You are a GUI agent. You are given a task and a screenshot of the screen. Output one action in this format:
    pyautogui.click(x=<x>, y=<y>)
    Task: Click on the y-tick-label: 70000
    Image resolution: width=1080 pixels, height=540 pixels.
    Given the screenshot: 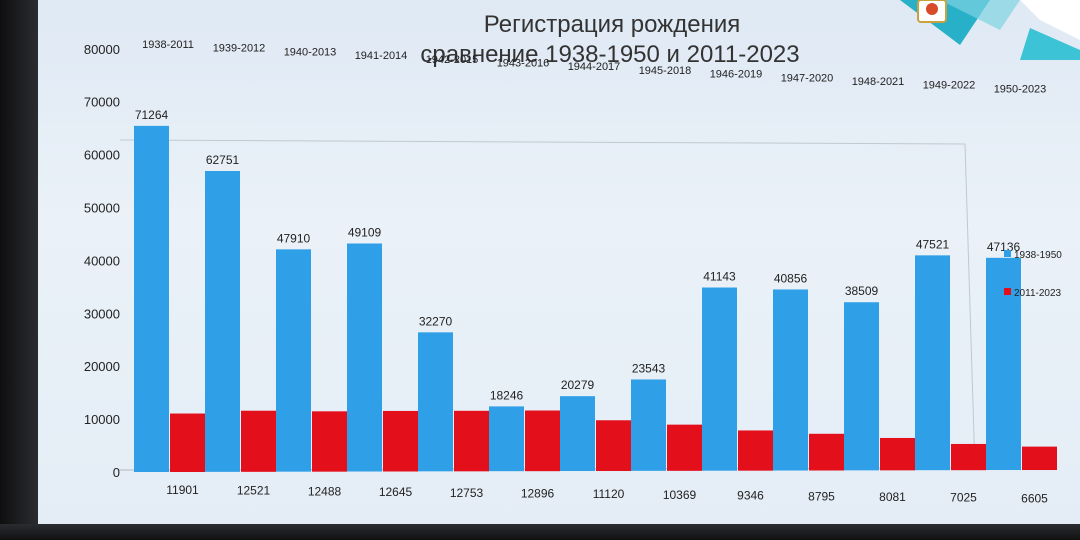 What is the action you would take?
    pyautogui.click(x=102, y=102)
    